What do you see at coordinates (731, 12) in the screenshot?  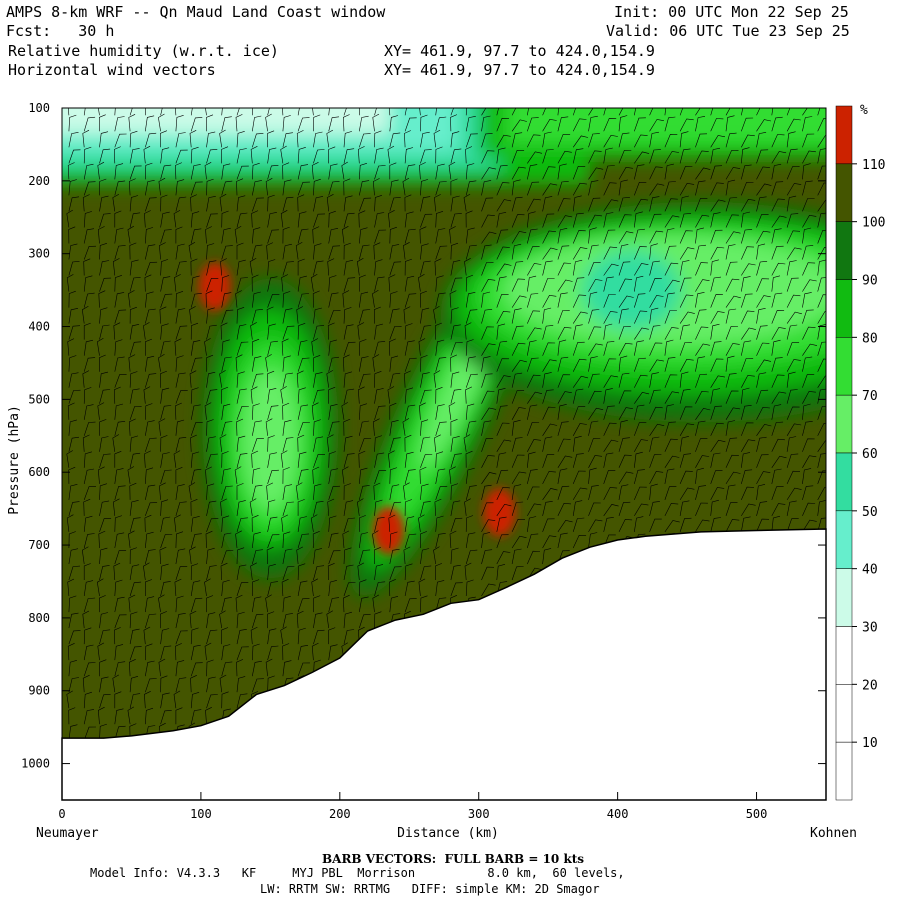 I see `init-time: Init: 00 UTC Mon 22 Sep 25` at bounding box center [731, 12].